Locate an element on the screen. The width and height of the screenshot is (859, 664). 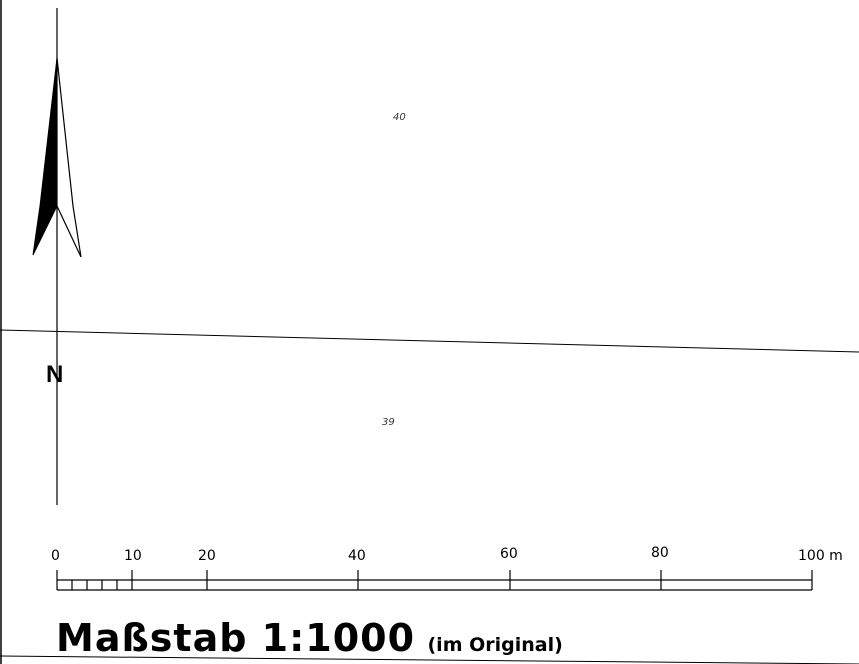
north-arrow-left-half is located at coordinates (45, 156).